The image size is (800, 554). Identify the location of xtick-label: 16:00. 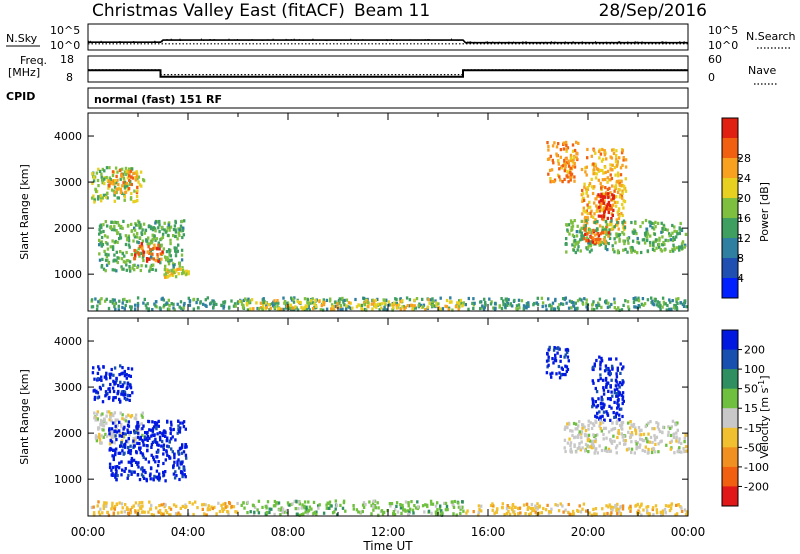
(488, 532).